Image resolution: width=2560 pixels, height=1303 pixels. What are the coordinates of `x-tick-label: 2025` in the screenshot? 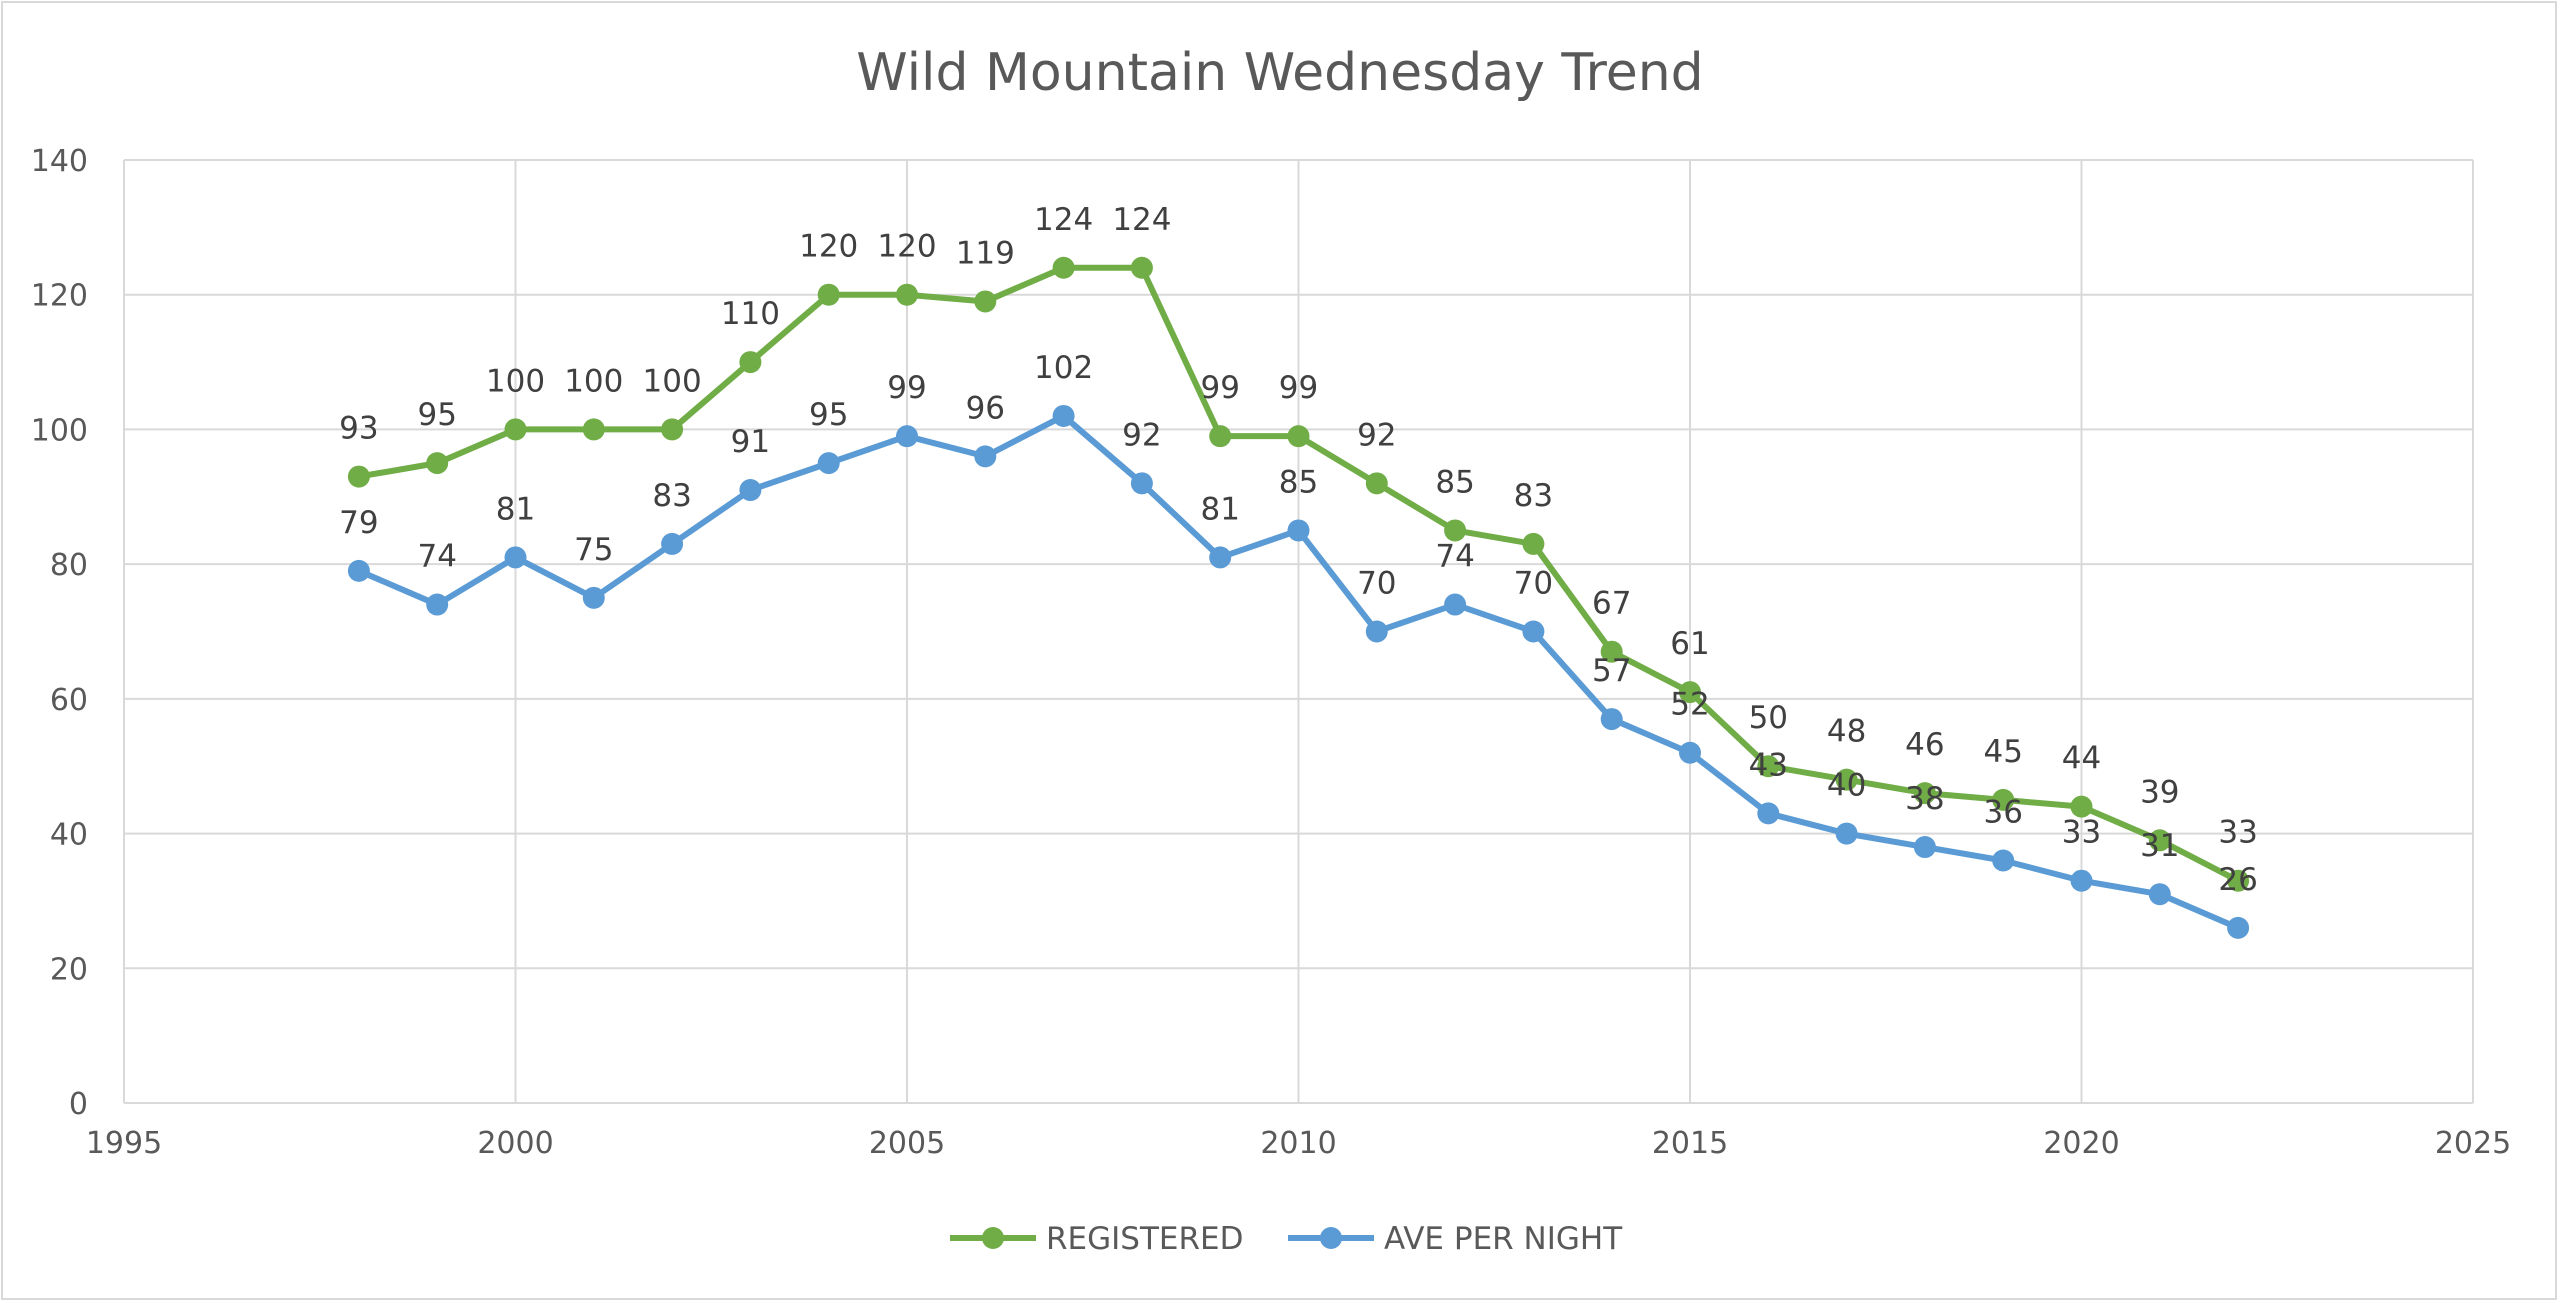 It's located at (2473, 1143).